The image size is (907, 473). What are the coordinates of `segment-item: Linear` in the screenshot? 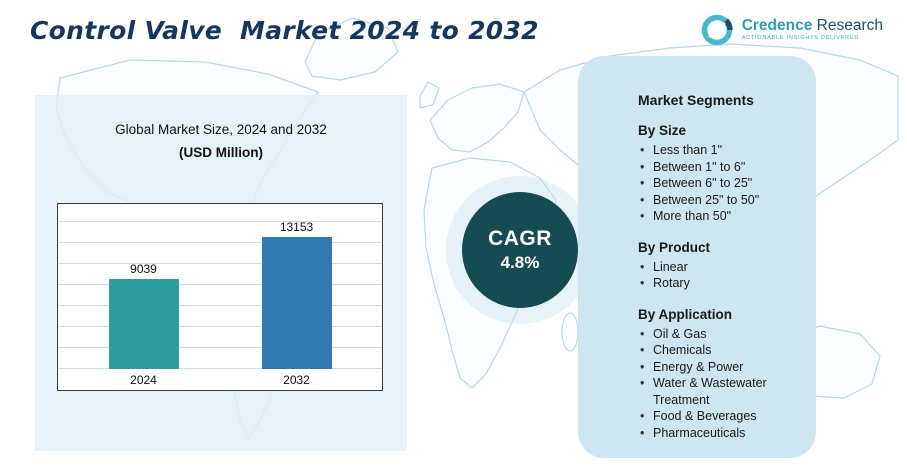 It's located at (719, 267).